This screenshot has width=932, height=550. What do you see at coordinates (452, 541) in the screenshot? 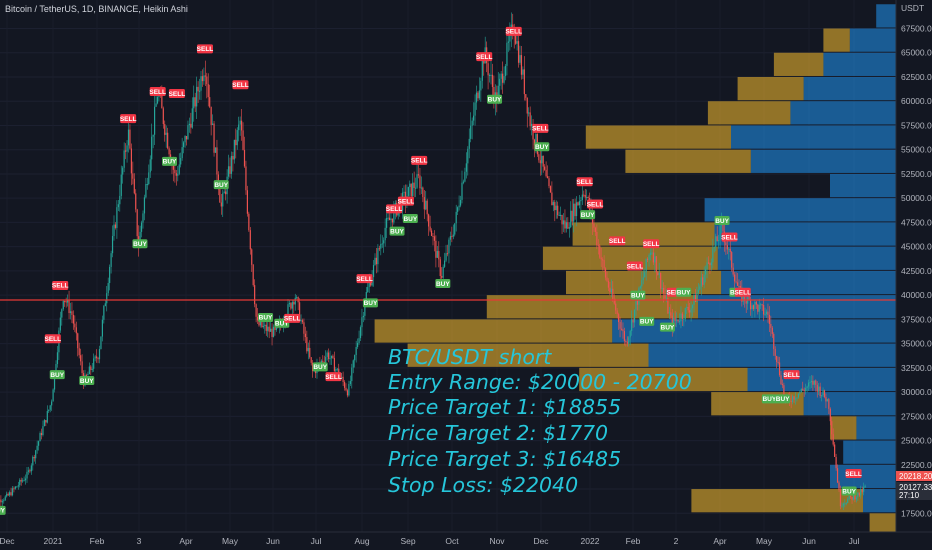
I see `x-tick-label: Oct` at bounding box center [452, 541].